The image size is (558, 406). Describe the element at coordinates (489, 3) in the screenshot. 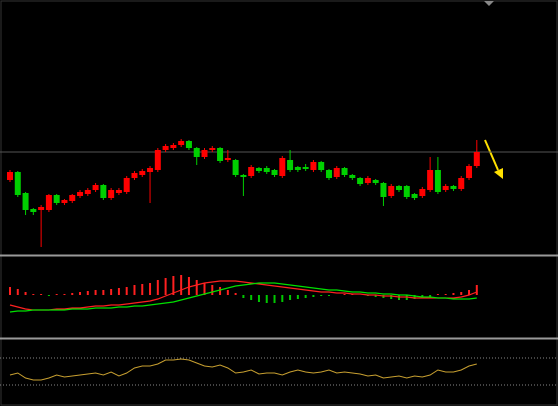

I see `scroll-marker` at that location.